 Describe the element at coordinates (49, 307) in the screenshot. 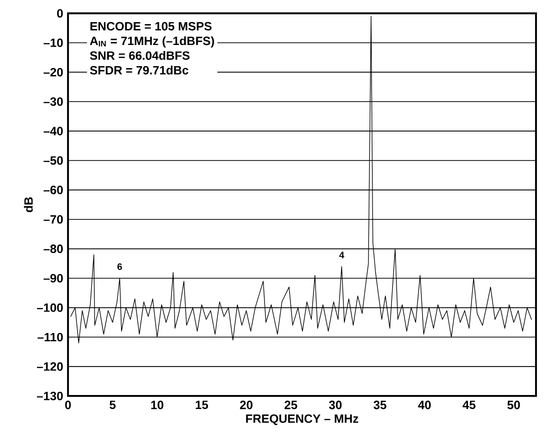

I see `y-tick-label: –100` at that location.